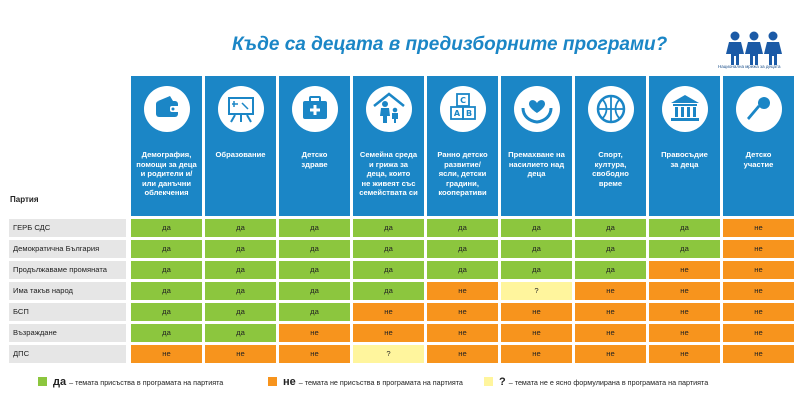 The width and height of the screenshot is (800, 420). What do you see at coordinates (240, 154) in the screenshot?
I see `column-label: Образование` at bounding box center [240, 154].